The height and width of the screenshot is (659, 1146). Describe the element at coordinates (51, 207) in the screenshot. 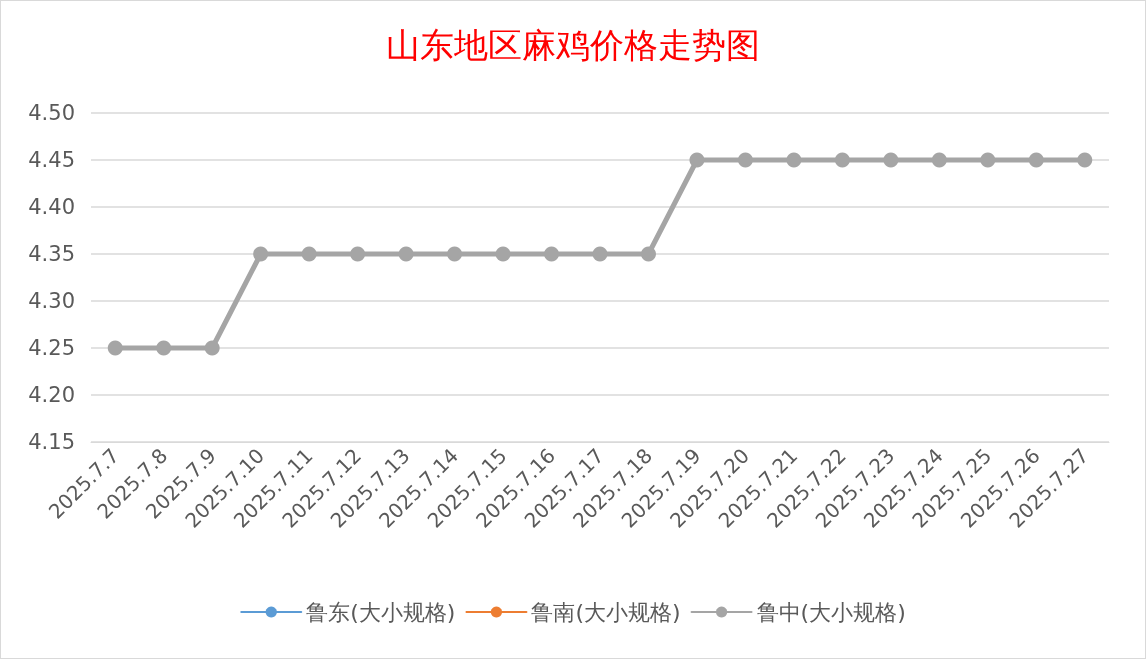

I see `y-tick-label: 4.40` at that location.